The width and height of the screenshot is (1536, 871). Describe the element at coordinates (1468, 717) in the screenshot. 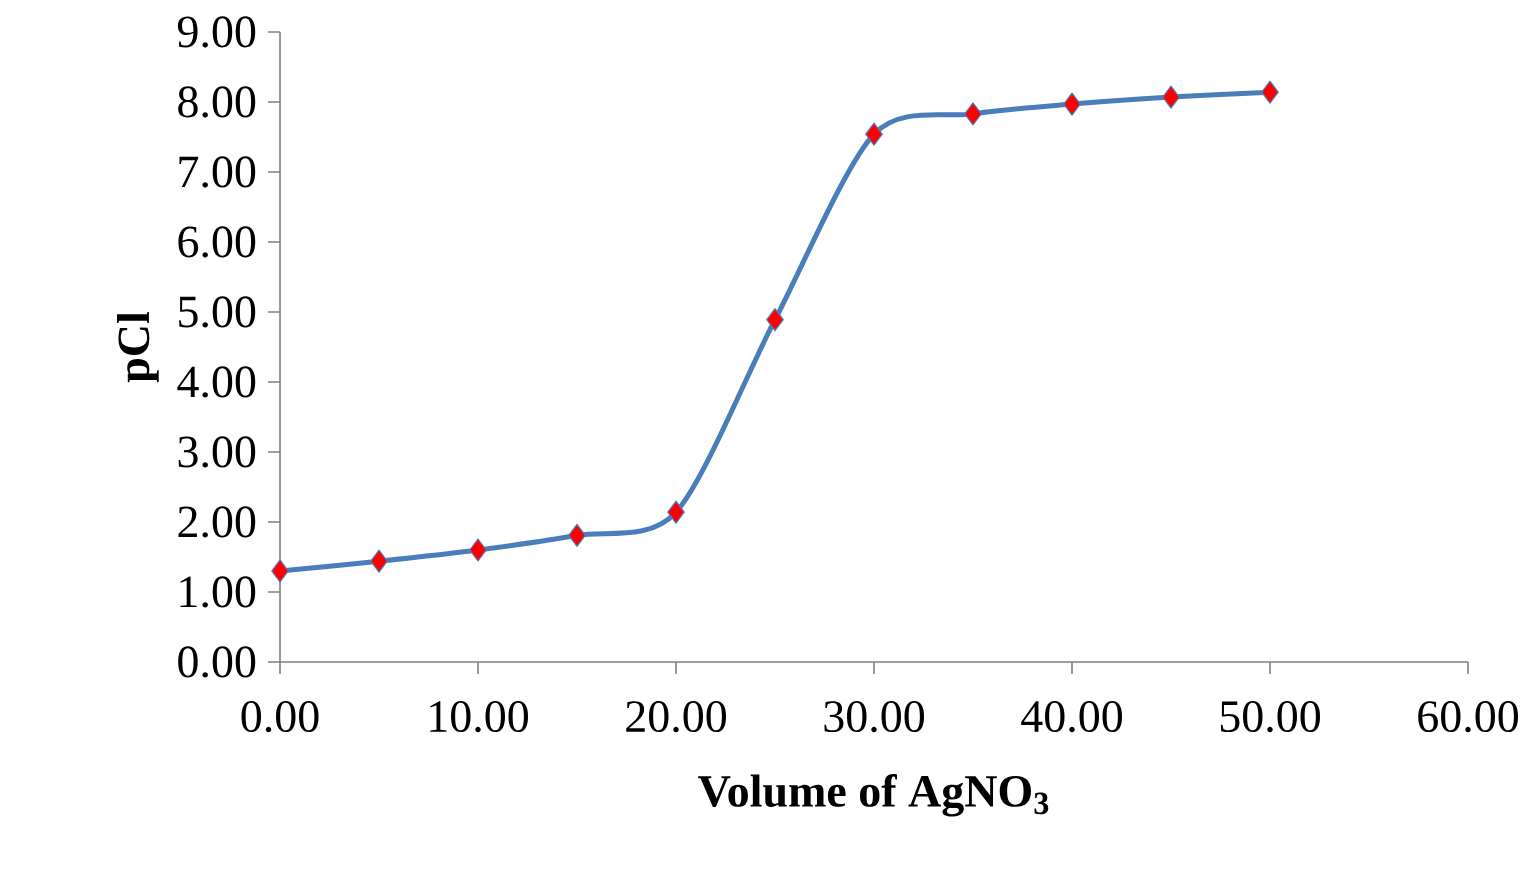

I see `x-tick-label: 60.00` at that location.